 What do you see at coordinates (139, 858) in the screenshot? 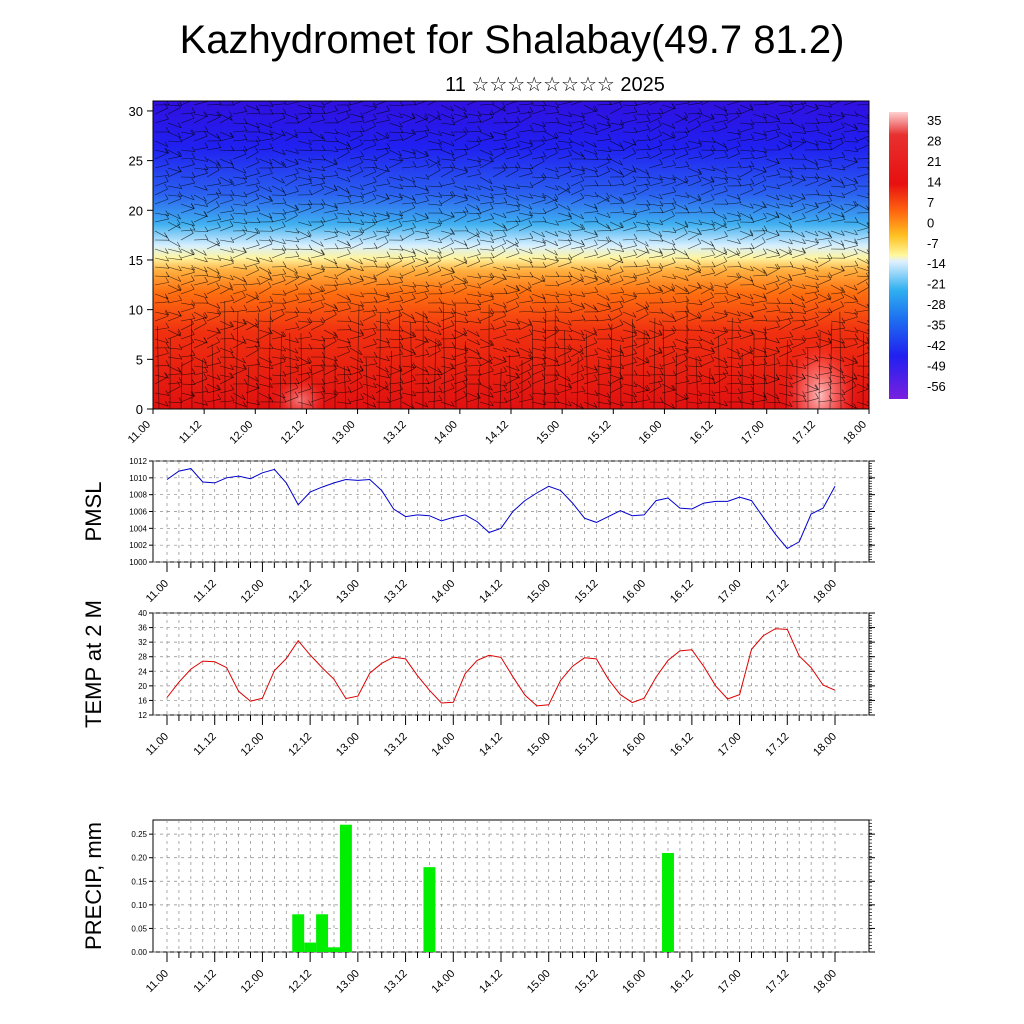
I see `y-tick-label: 0.20` at bounding box center [139, 858].